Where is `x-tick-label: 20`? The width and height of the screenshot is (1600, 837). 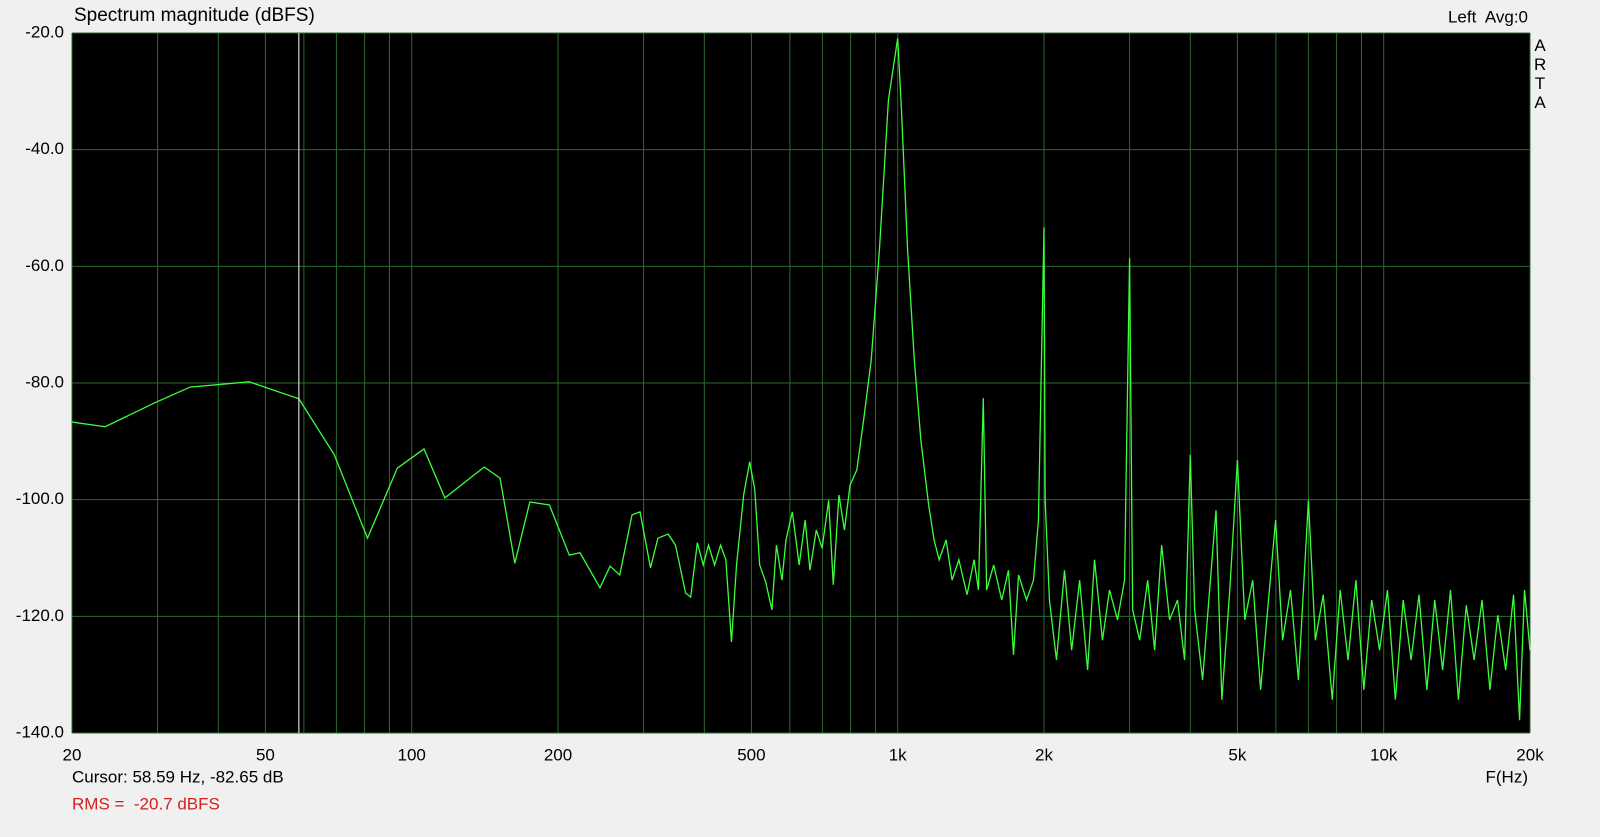
x-tick-label: 20 is located at coordinates (72, 754).